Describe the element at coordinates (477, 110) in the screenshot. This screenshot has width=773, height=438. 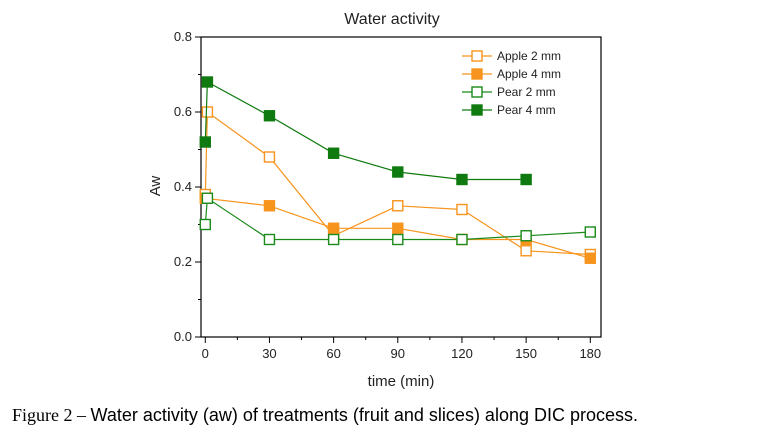
I see `legend-marker-pear-4-mm` at that location.